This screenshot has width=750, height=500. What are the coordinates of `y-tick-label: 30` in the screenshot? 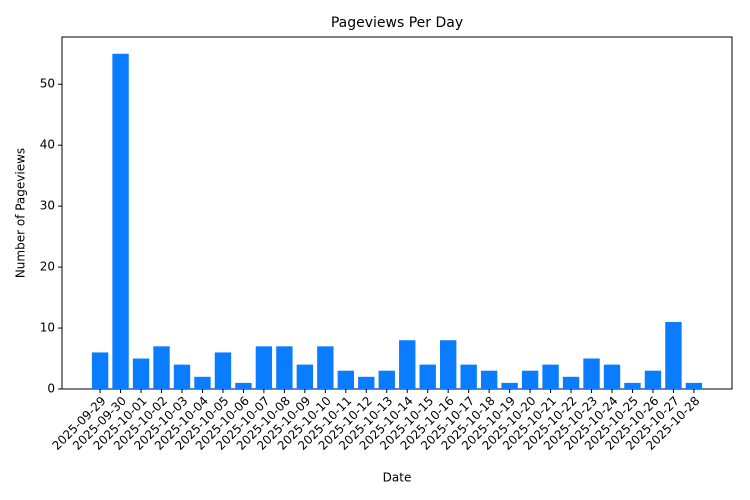 It's located at (47, 206).